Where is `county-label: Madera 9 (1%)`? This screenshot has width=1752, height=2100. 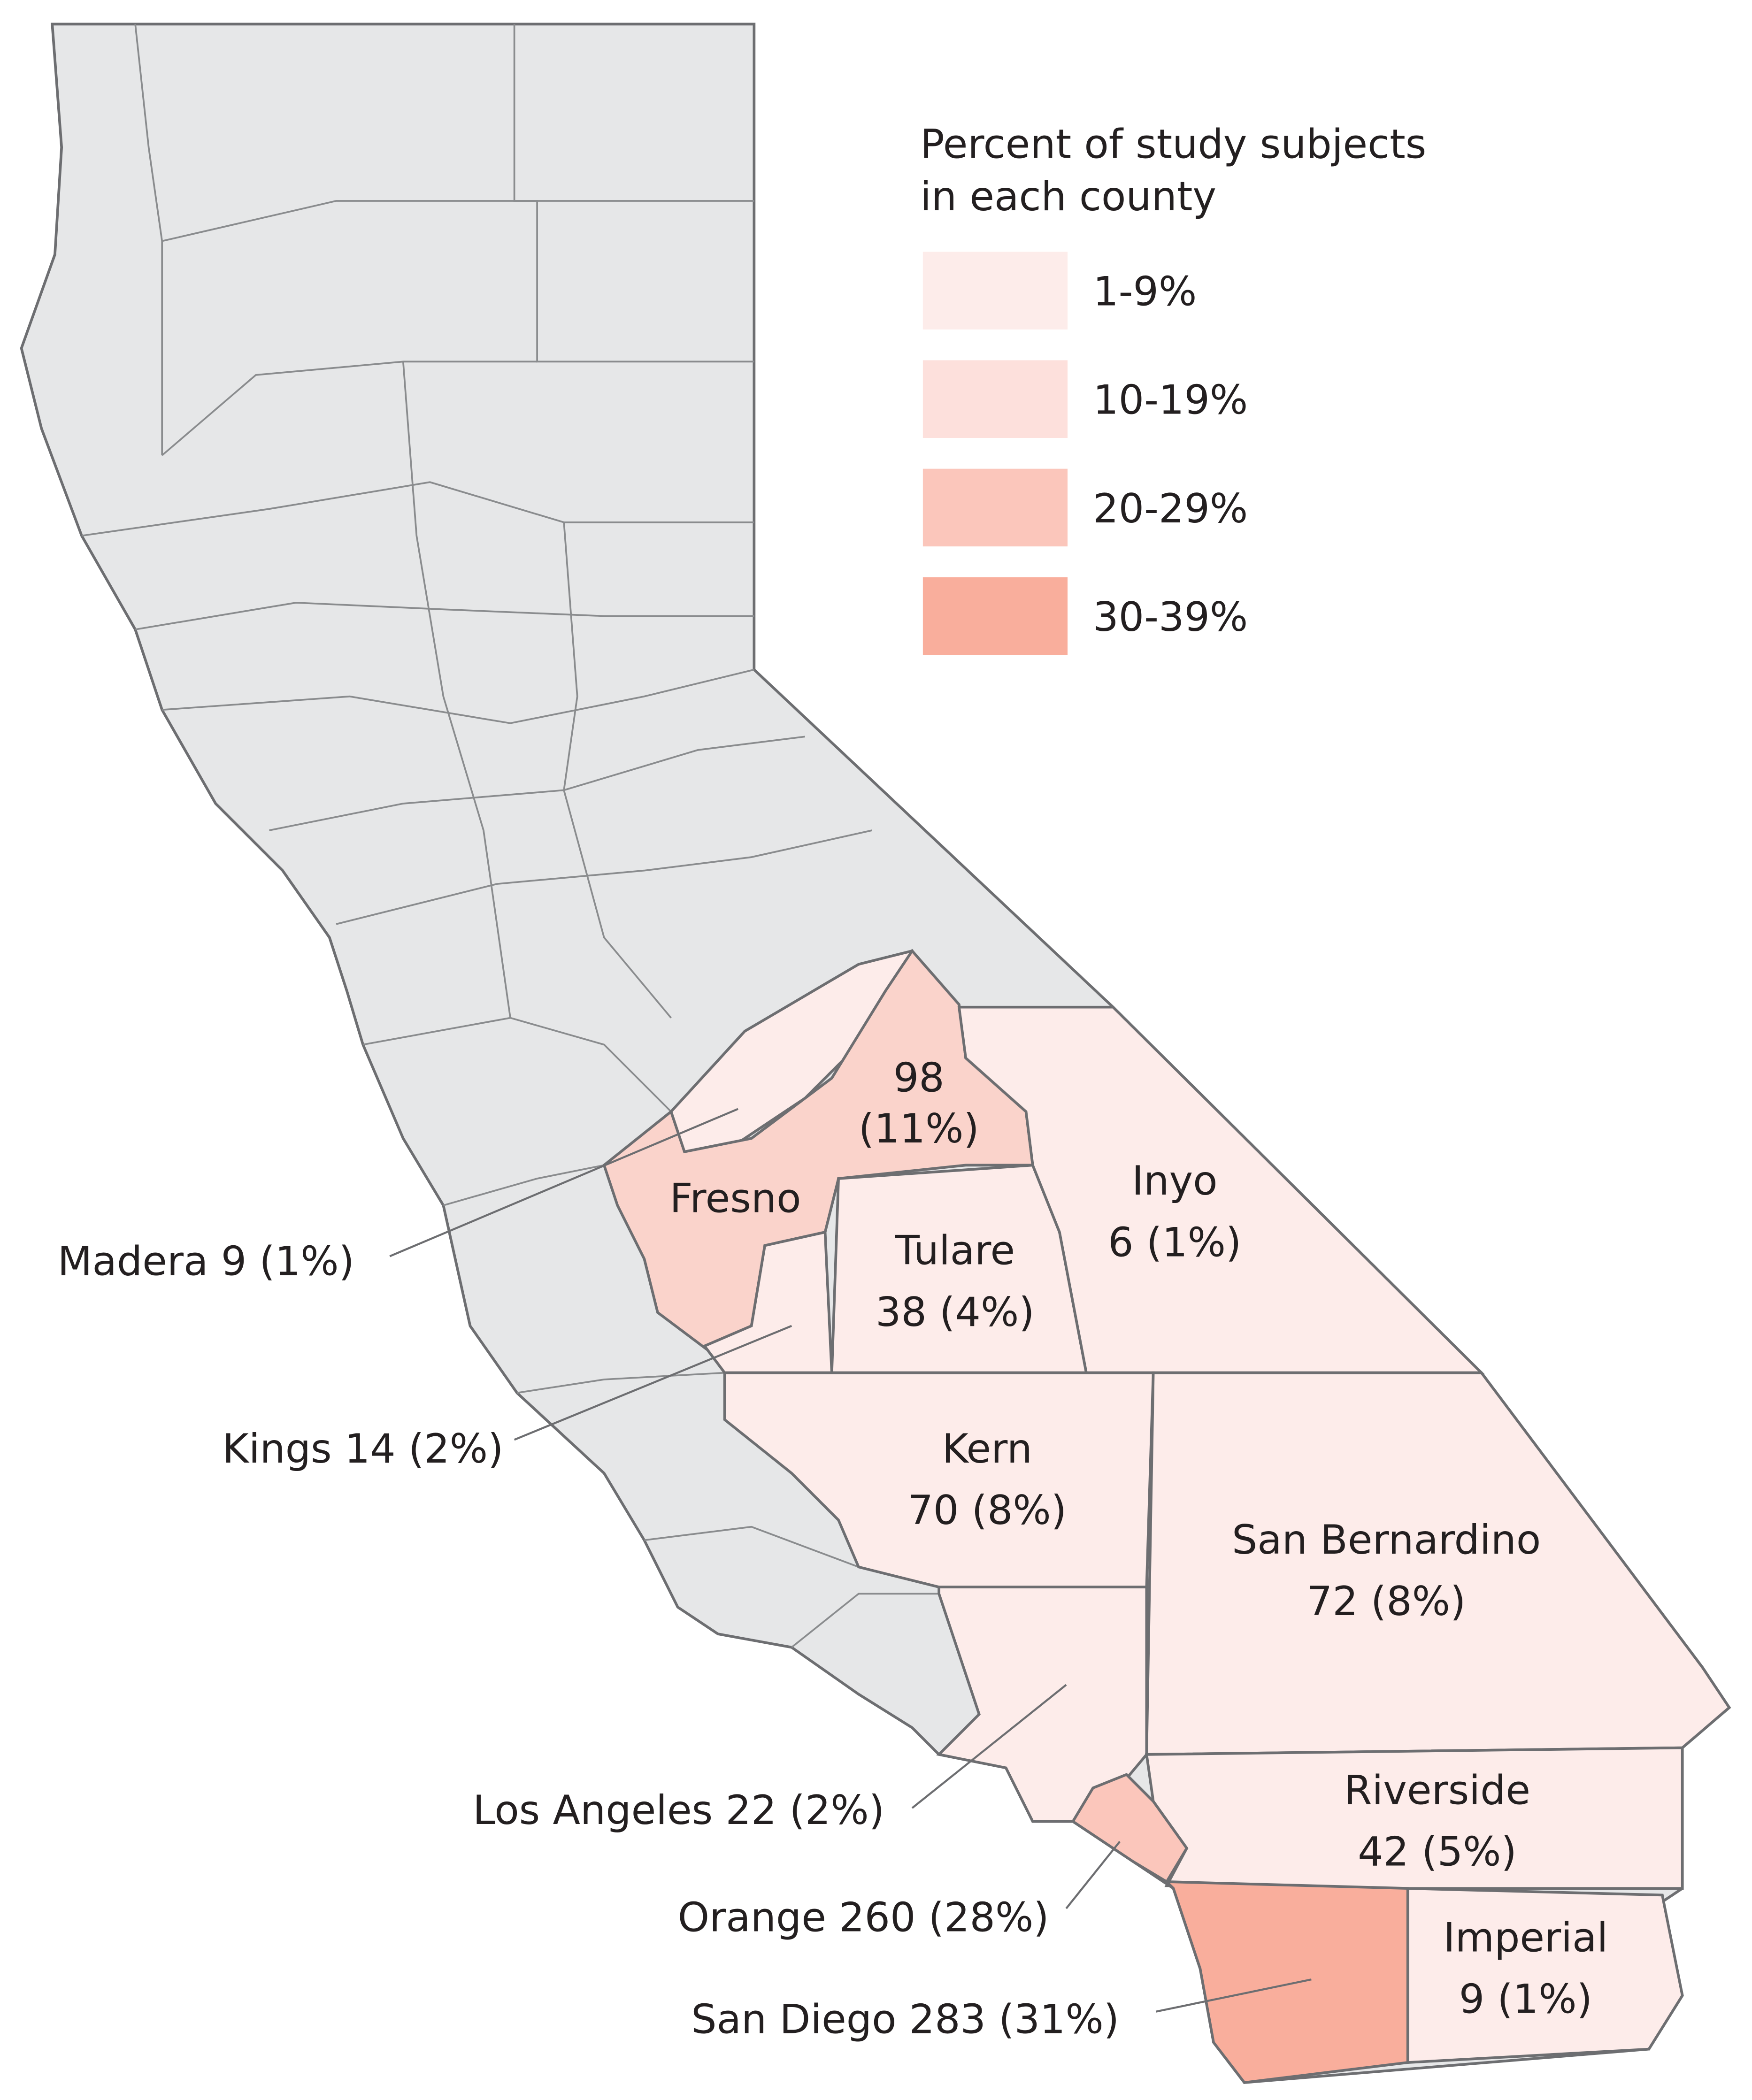
county-label: Madera 9 (1%) is located at coordinates (206, 1262).